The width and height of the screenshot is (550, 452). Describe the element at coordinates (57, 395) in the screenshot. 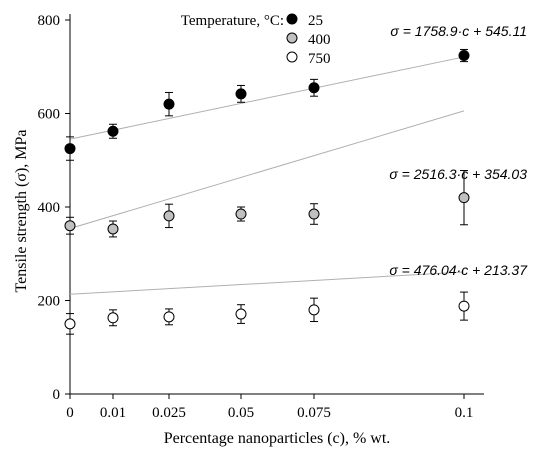

I see `y-tick-label: 0` at that location.